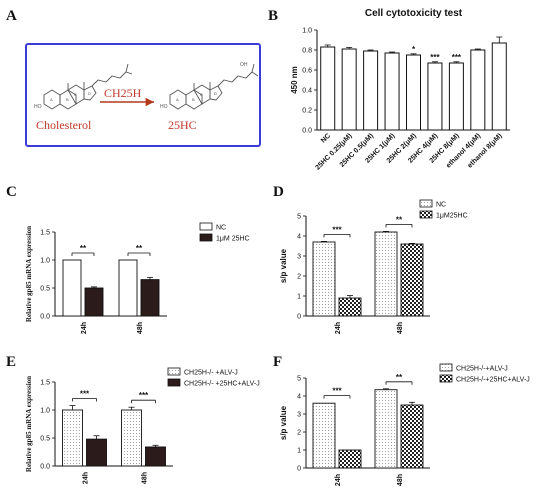  I want to click on panel-letter-d: D, so click(278, 192).